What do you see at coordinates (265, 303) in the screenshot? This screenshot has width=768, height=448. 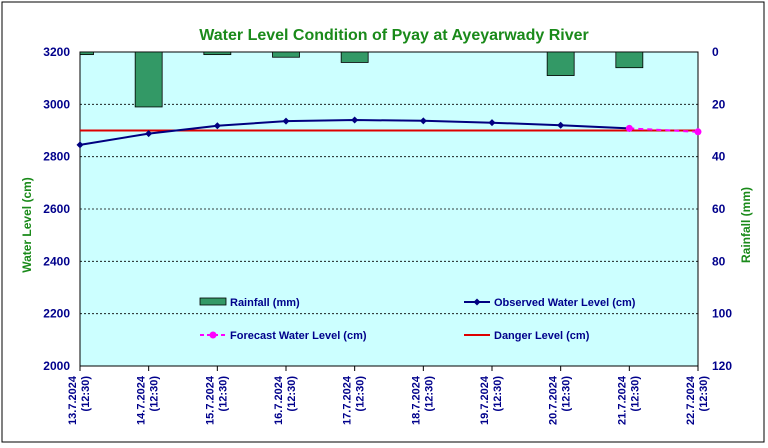 I see `legend-label: Rainfall (mm)` at bounding box center [265, 303].